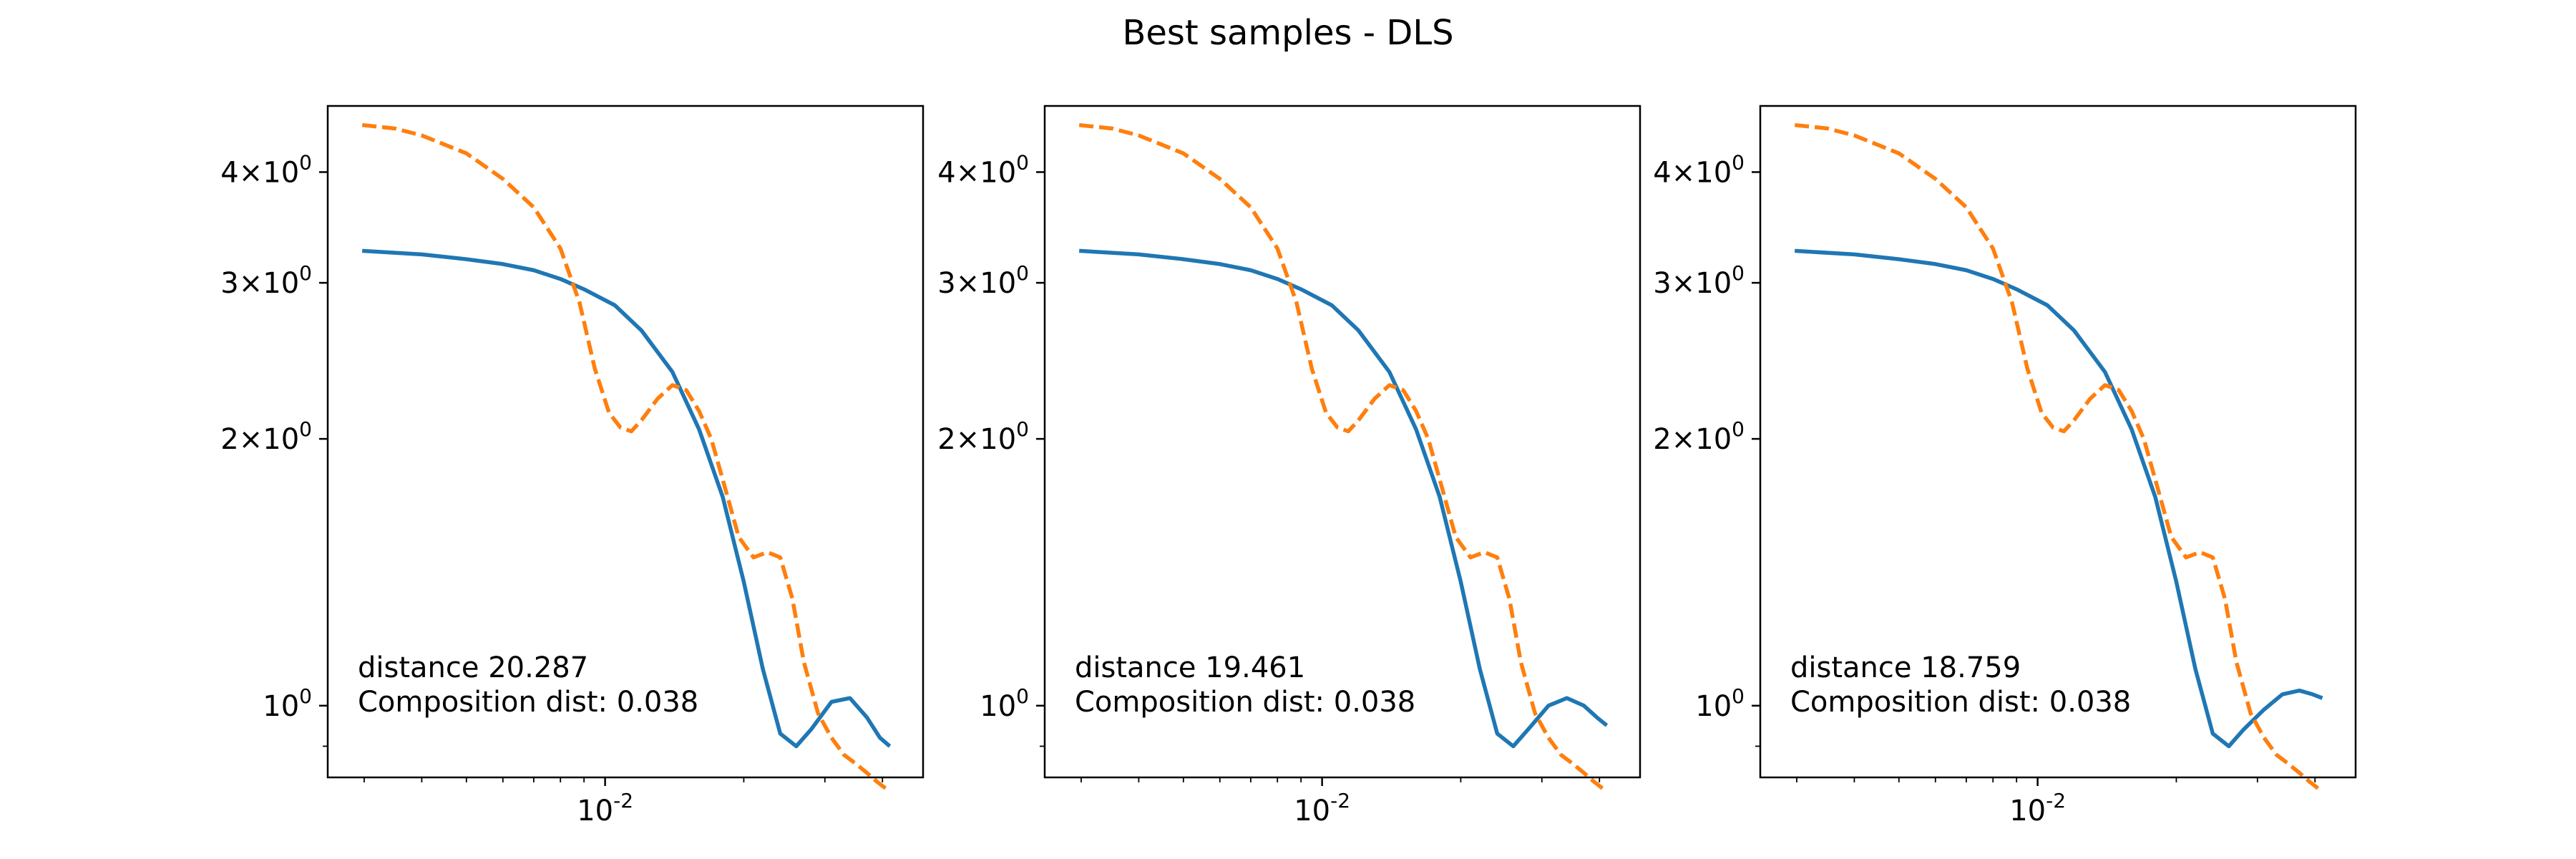 The image size is (2576, 859). I want to click on annotation-line-1: distance 18.759, so click(1905, 667).